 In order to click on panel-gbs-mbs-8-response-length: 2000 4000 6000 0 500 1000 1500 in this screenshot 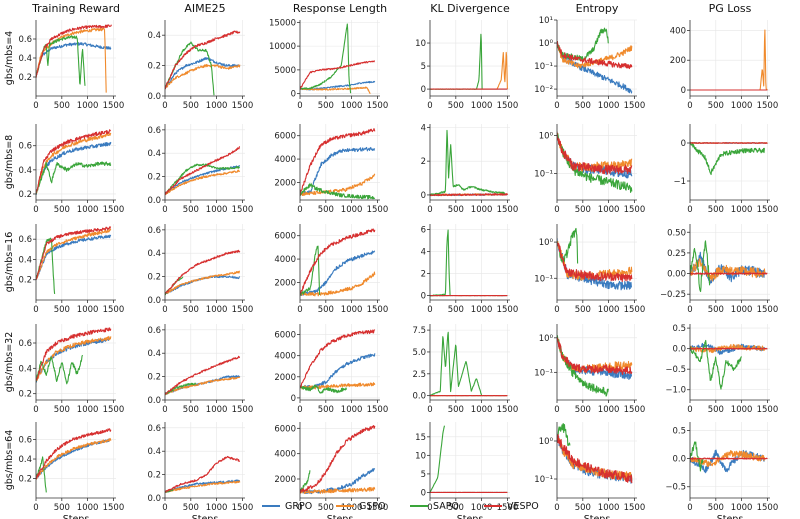, I will do `click(331, 169)`.